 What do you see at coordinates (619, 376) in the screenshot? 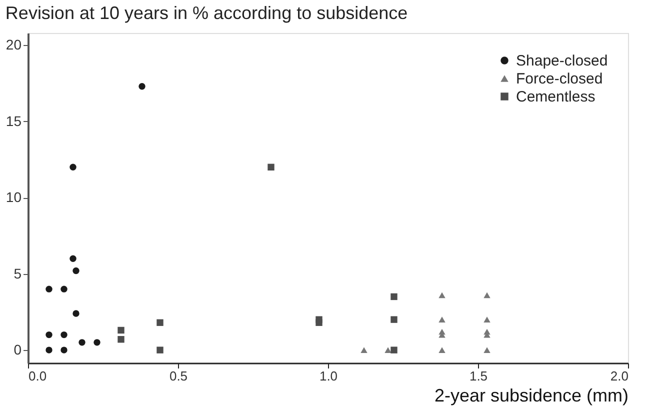
I see `x-tick-label: 2.0` at bounding box center [619, 376].